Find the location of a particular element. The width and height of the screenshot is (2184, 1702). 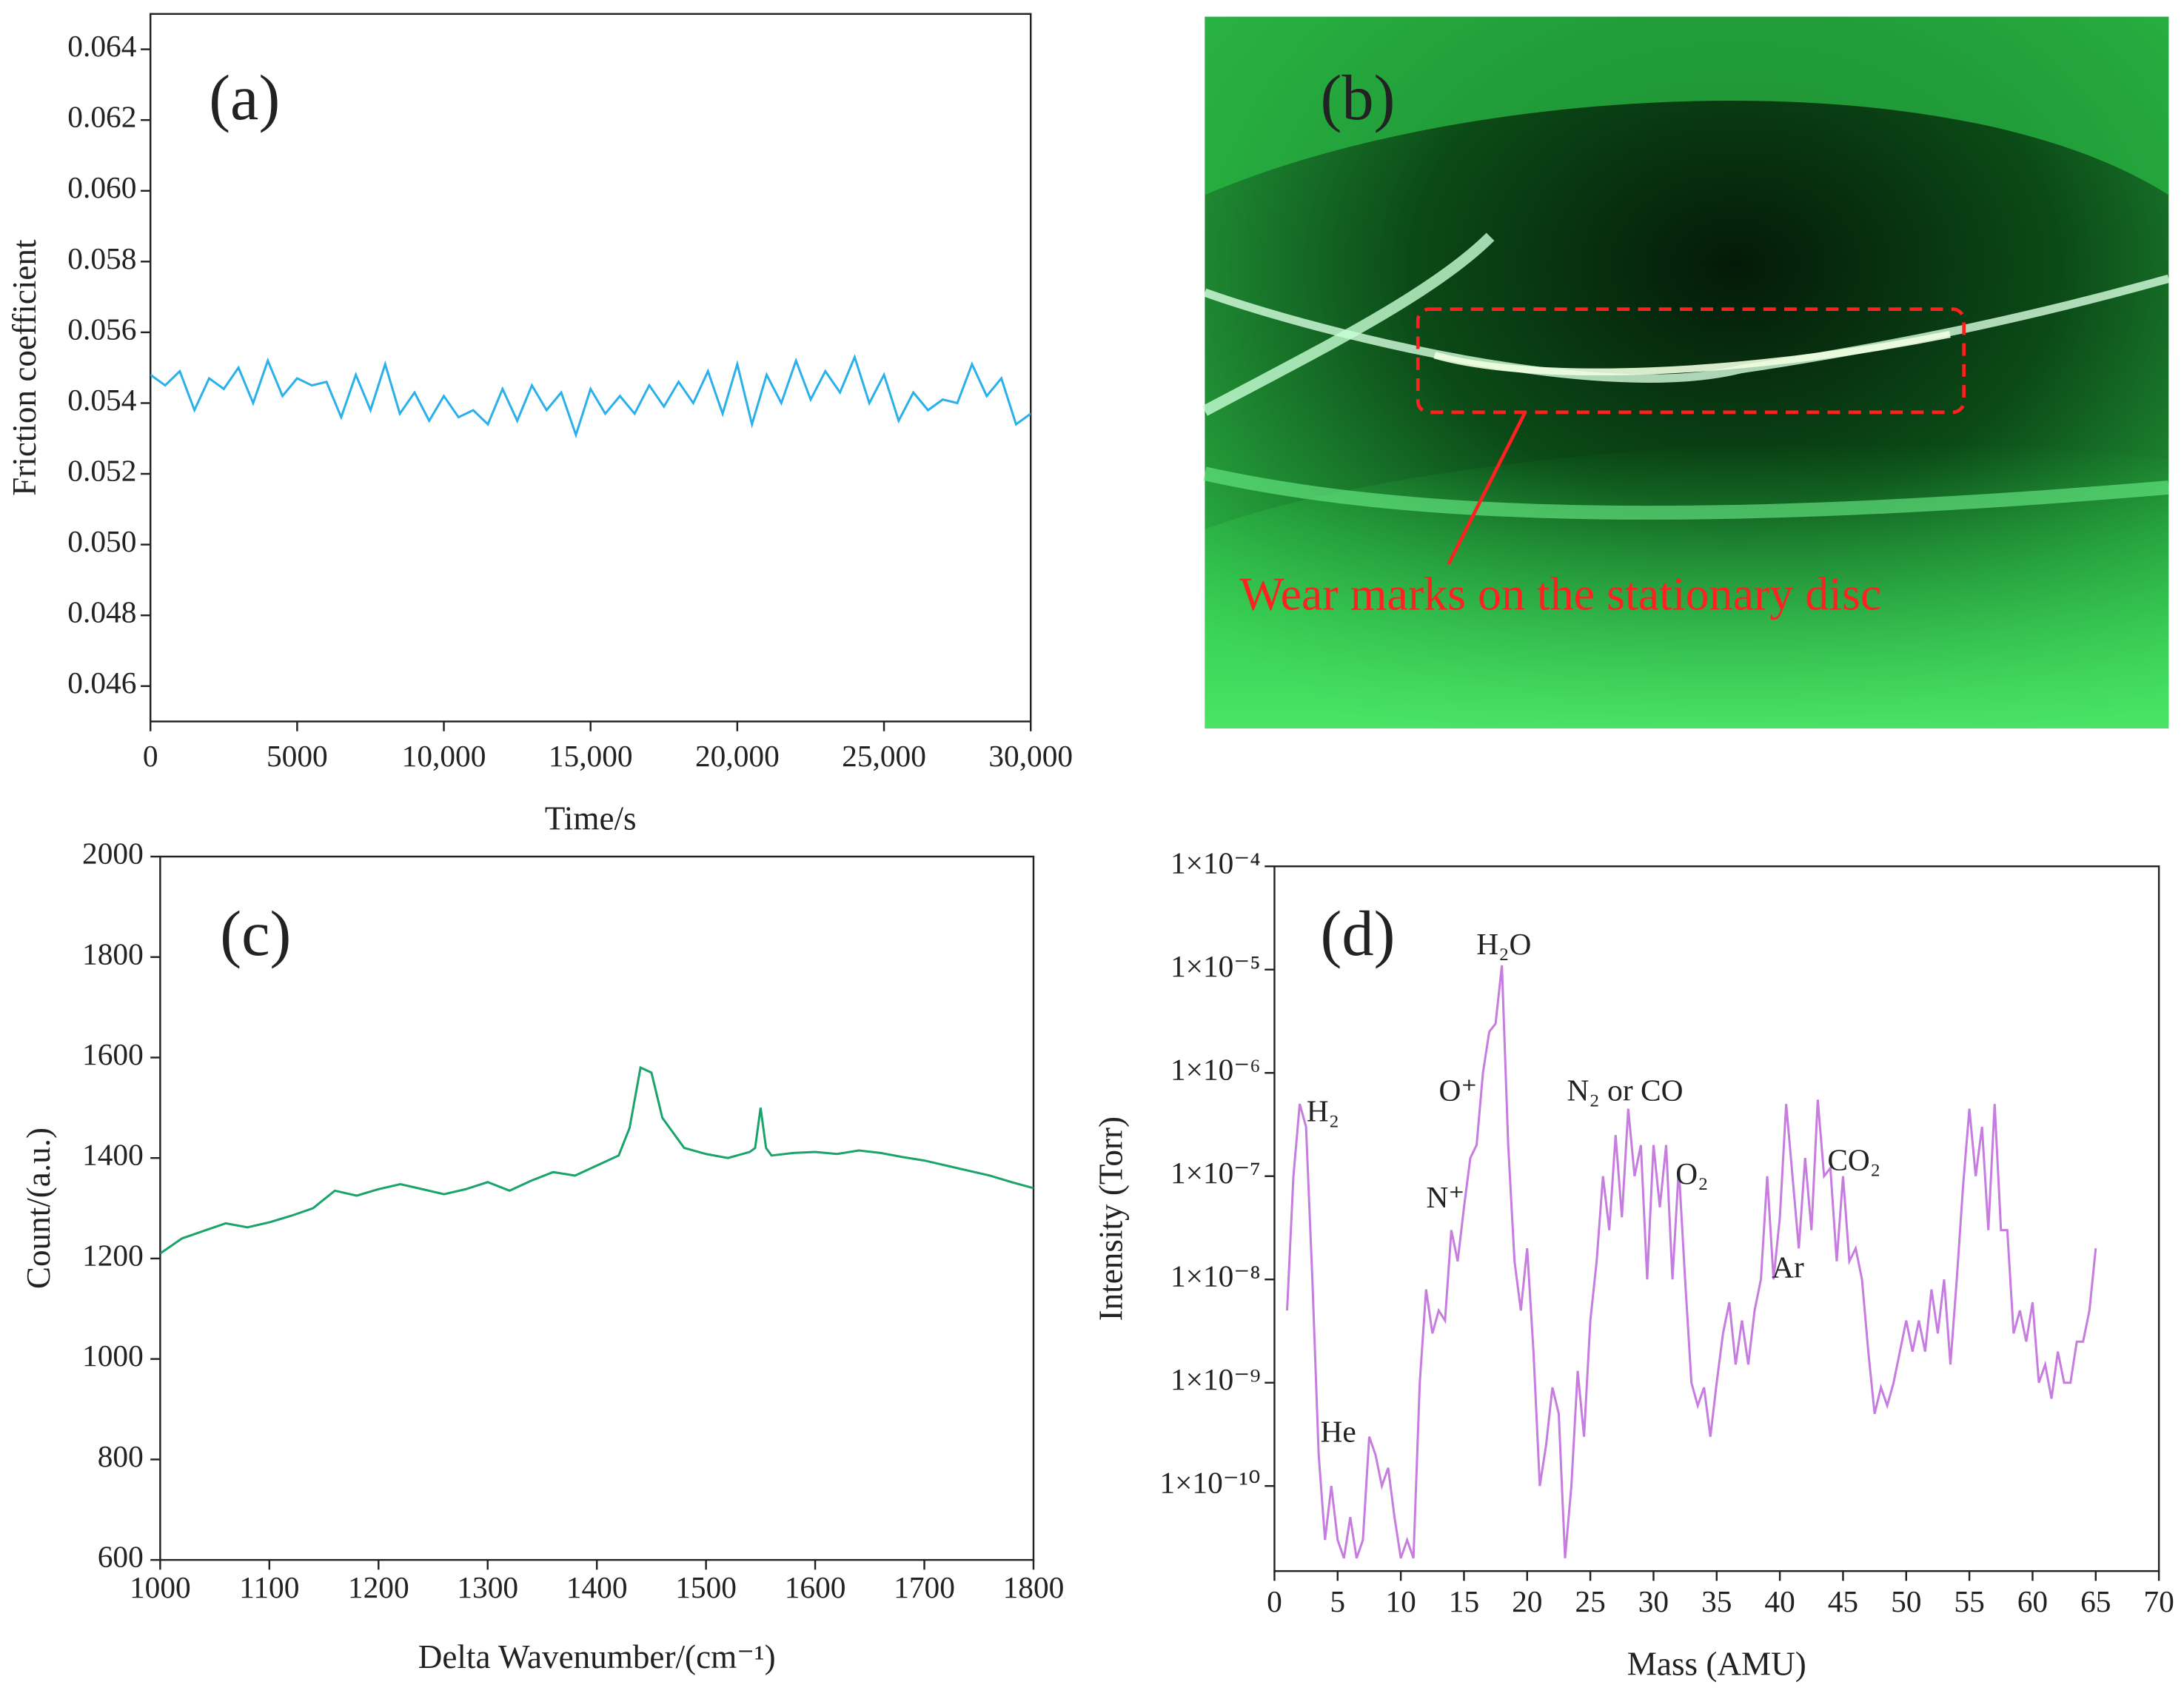

y-tick-label: 1400 is located at coordinates (113, 1155).